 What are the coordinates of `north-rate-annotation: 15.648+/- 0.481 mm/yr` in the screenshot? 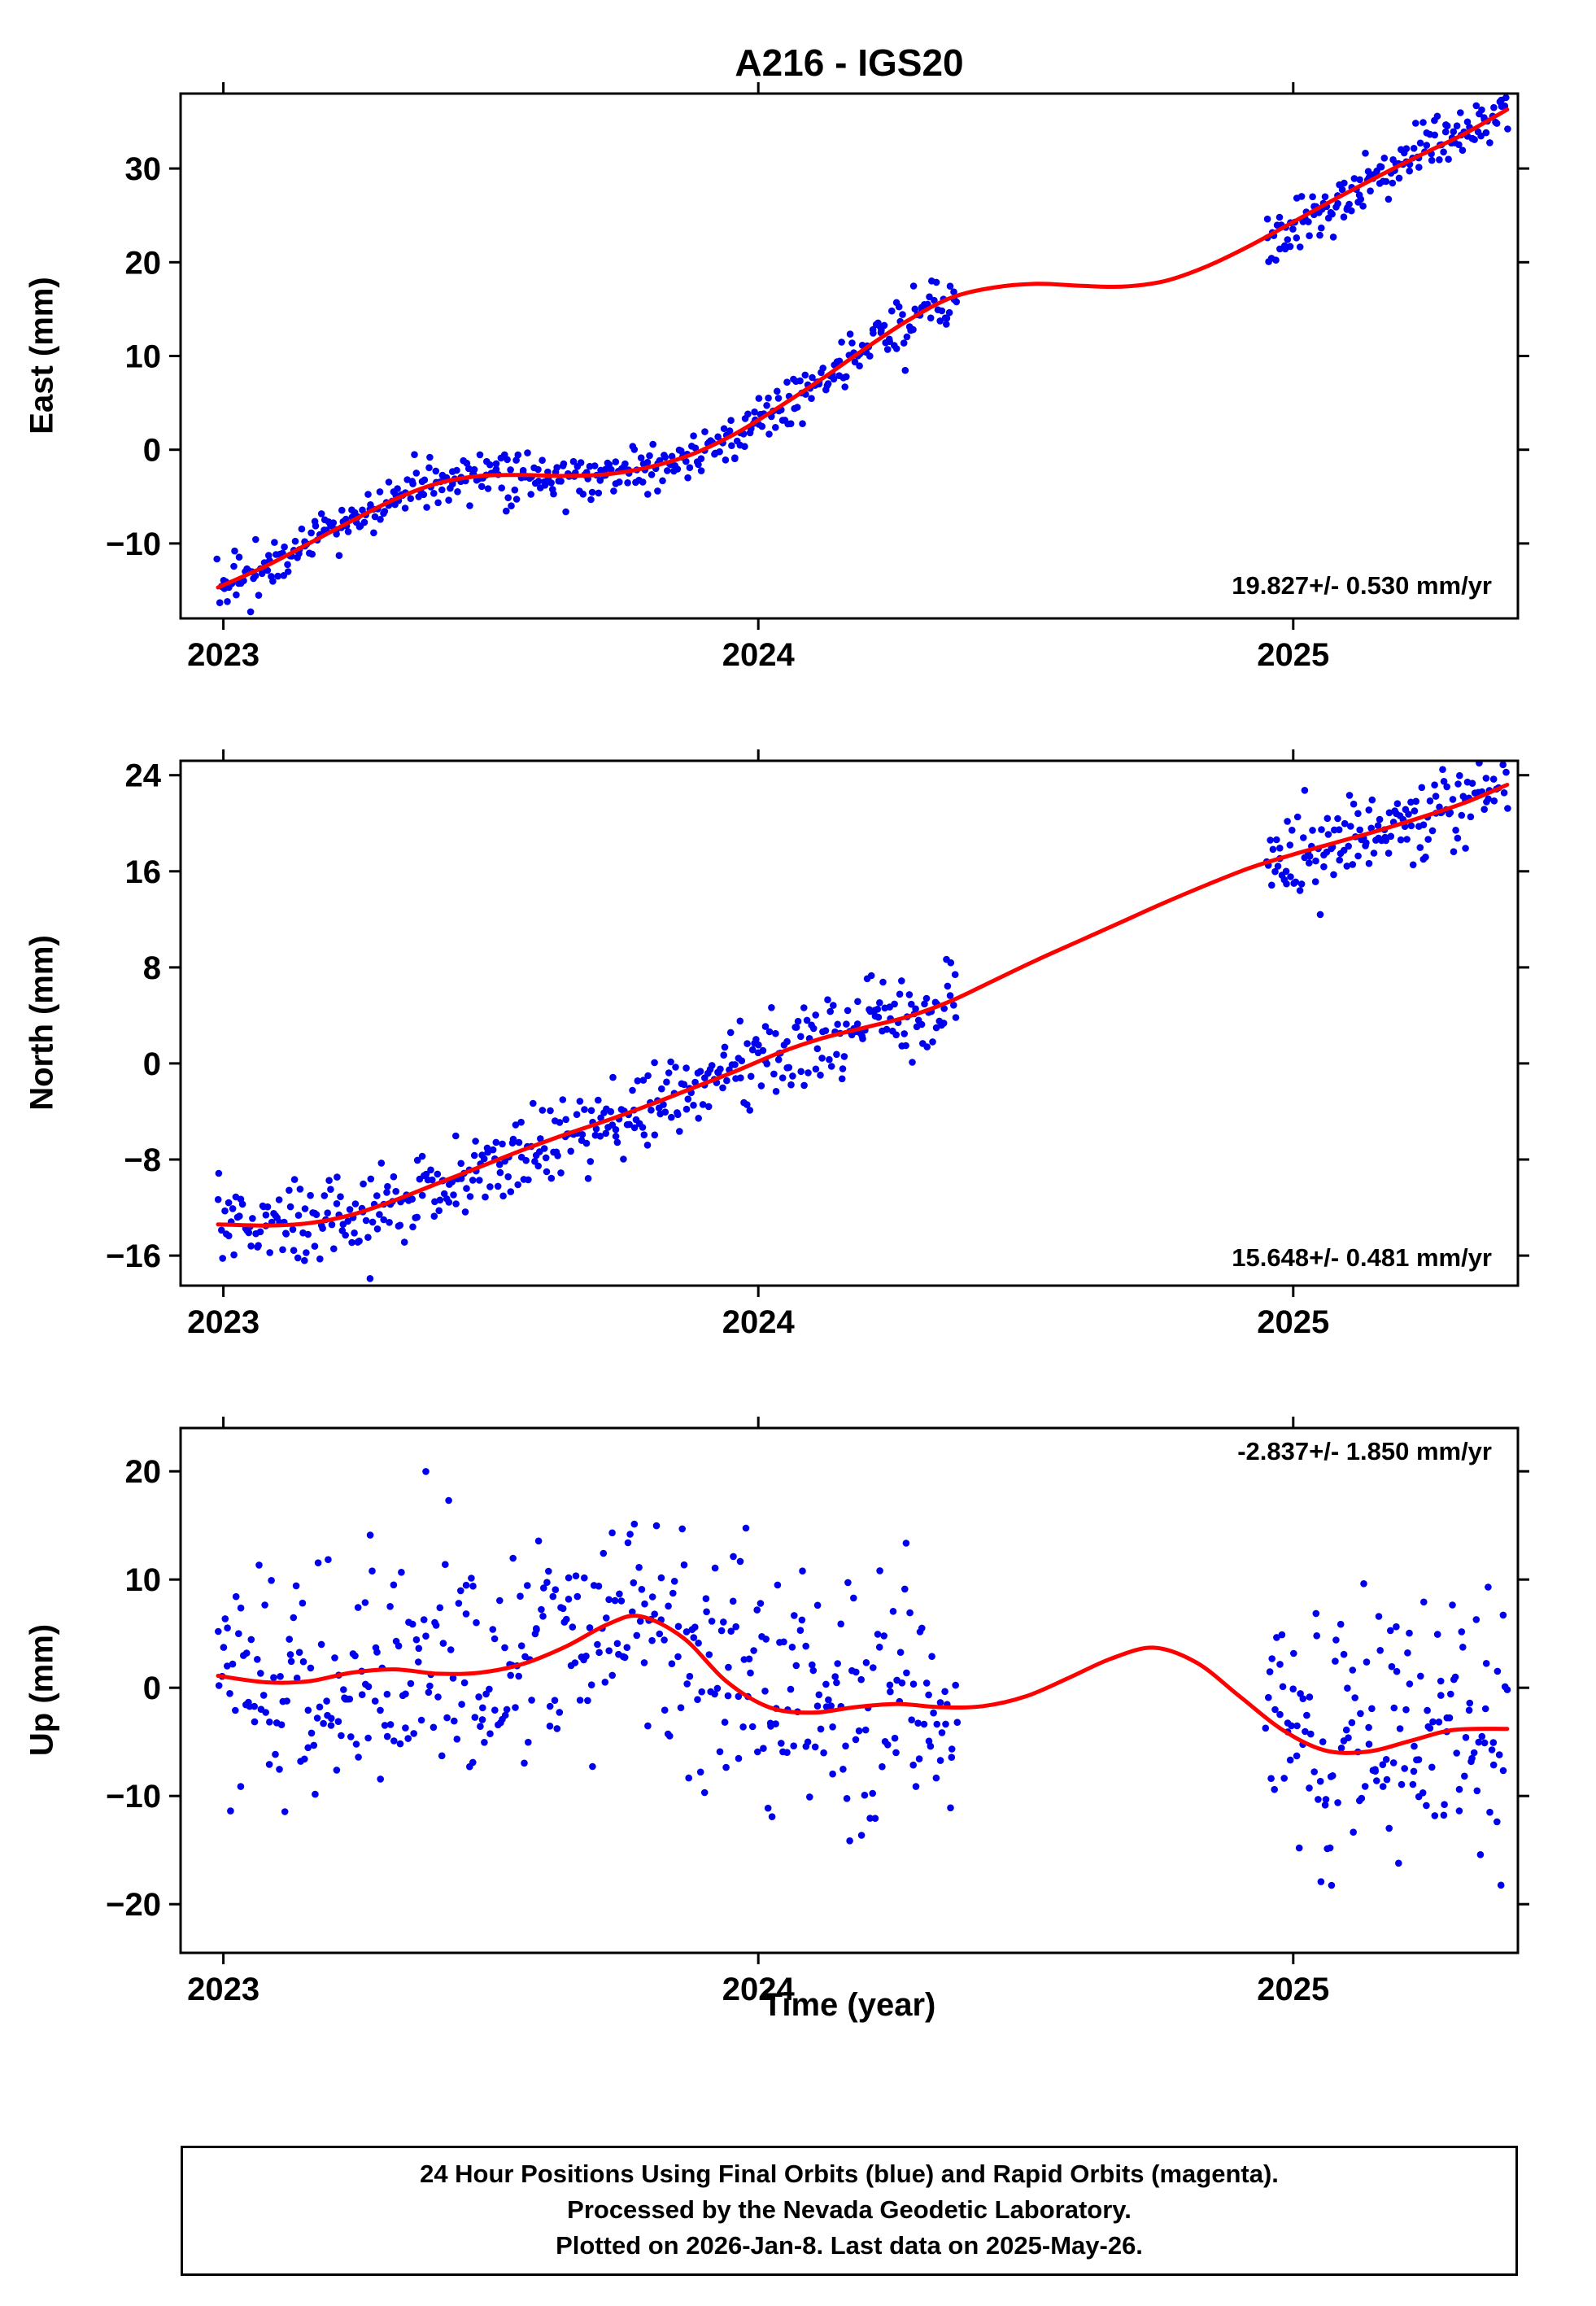 It's located at (1362, 1257).